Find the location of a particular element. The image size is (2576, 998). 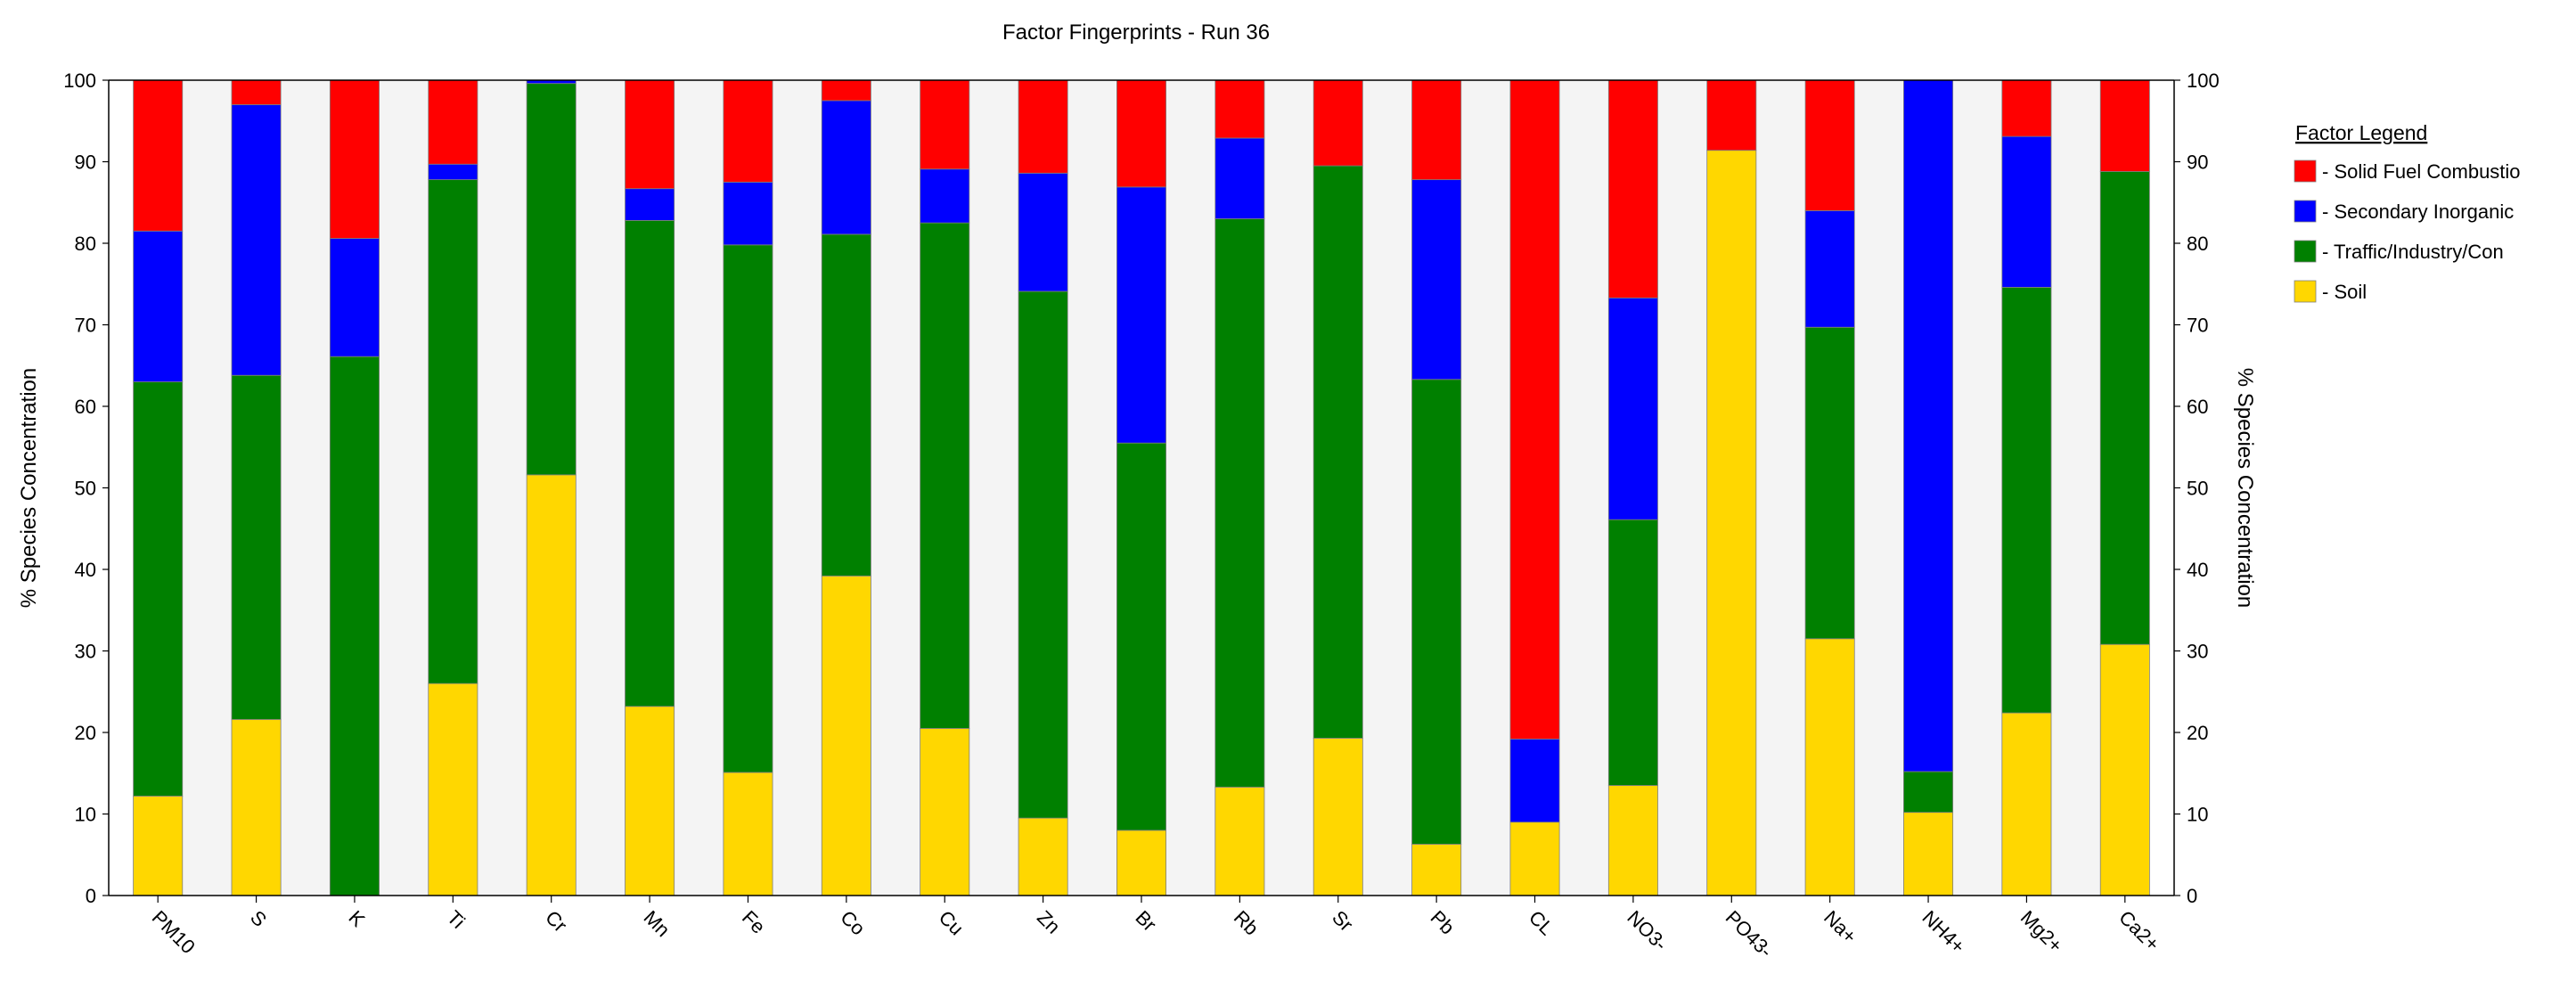

legend-title: Factor Legend is located at coordinates (2361, 132).